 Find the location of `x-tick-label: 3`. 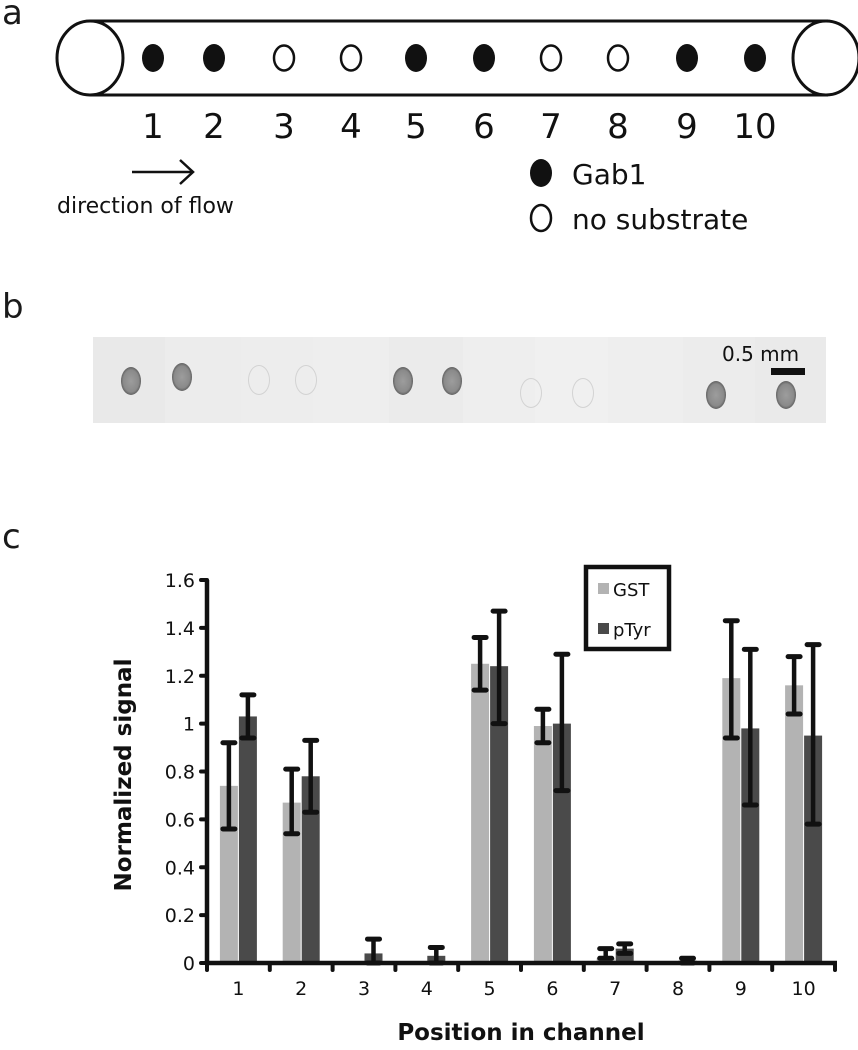

x-tick-label: 3 is located at coordinates (364, 989).